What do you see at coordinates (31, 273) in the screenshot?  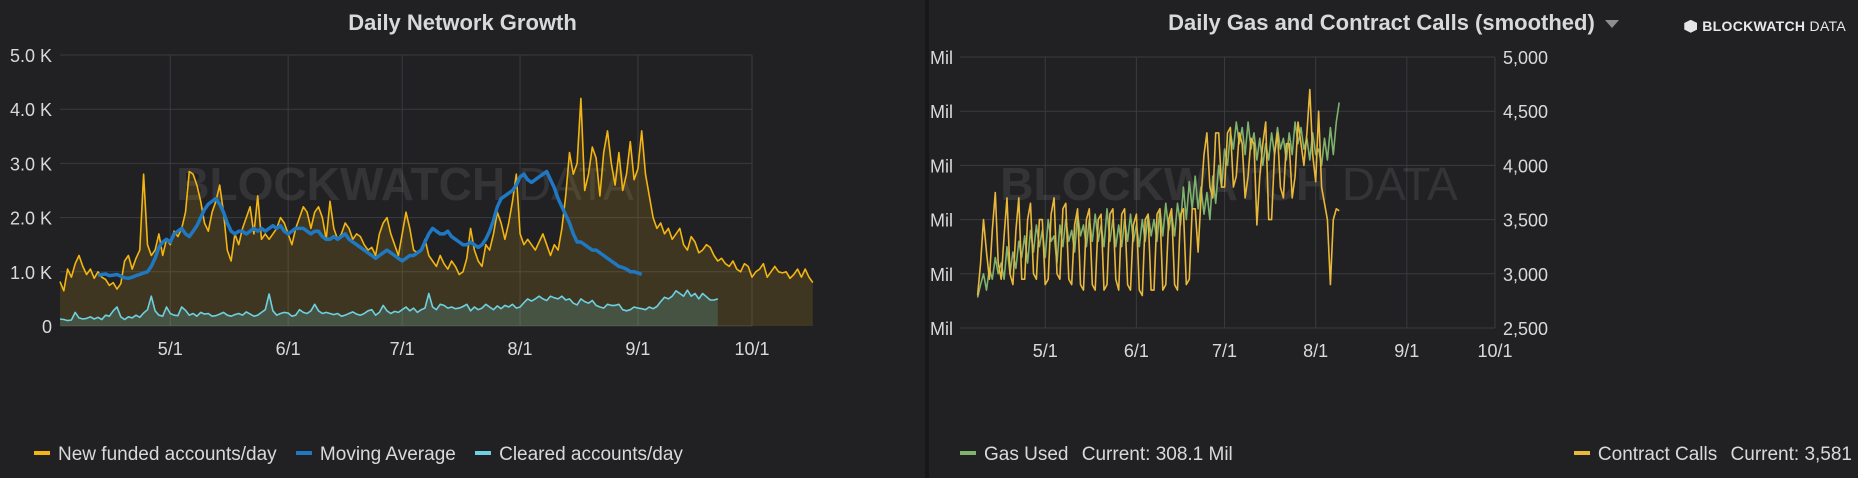 I see `y-tick-label: 1.0 K` at bounding box center [31, 273].